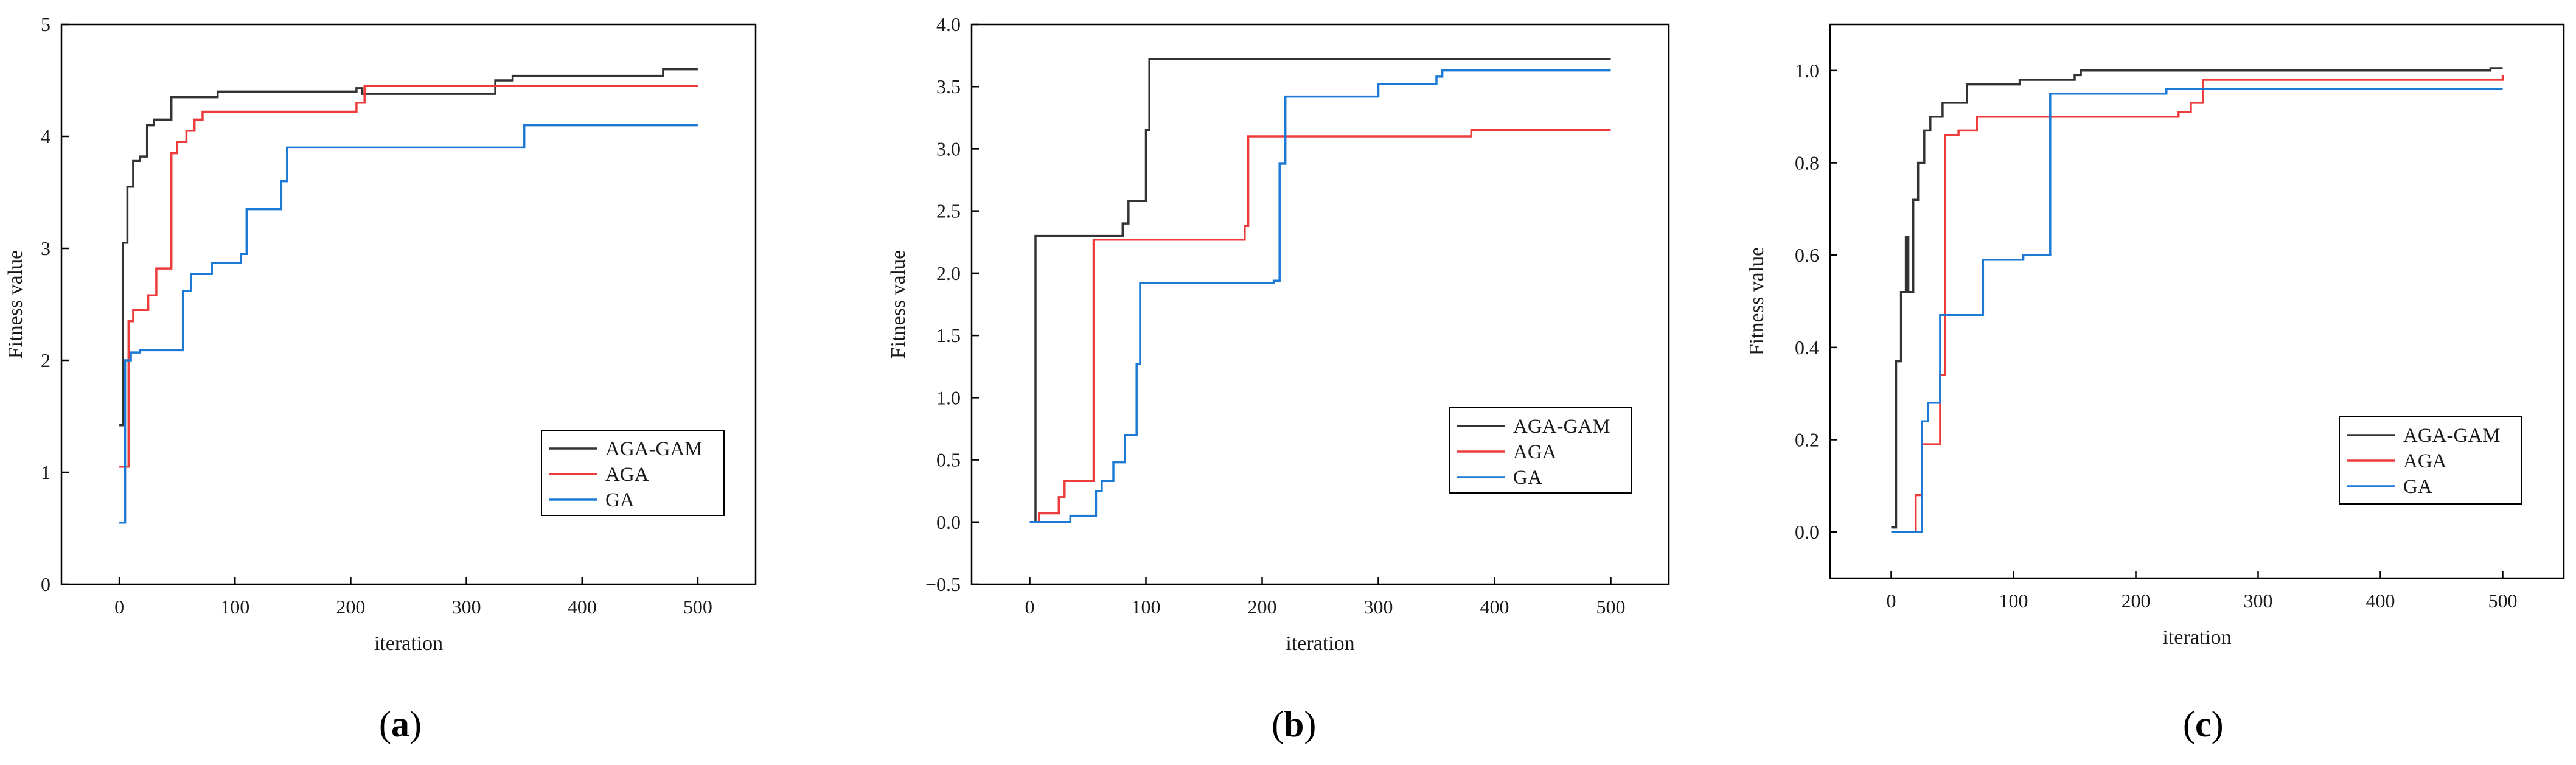 Image resolution: width=2576 pixels, height=765 pixels. I want to click on panel-label: (a), so click(400, 724).